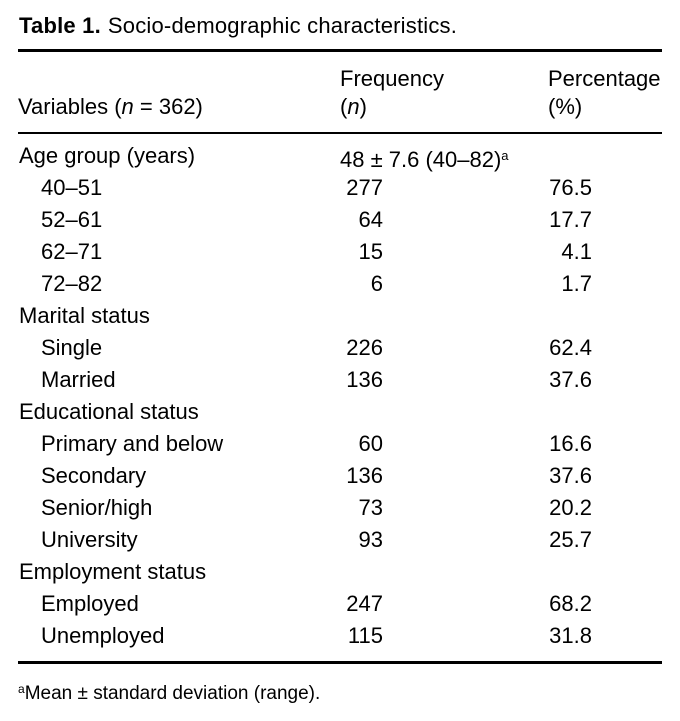 This screenshot has width=680, height=721. I want to click on row-label: 72–82, so click(72, 283).